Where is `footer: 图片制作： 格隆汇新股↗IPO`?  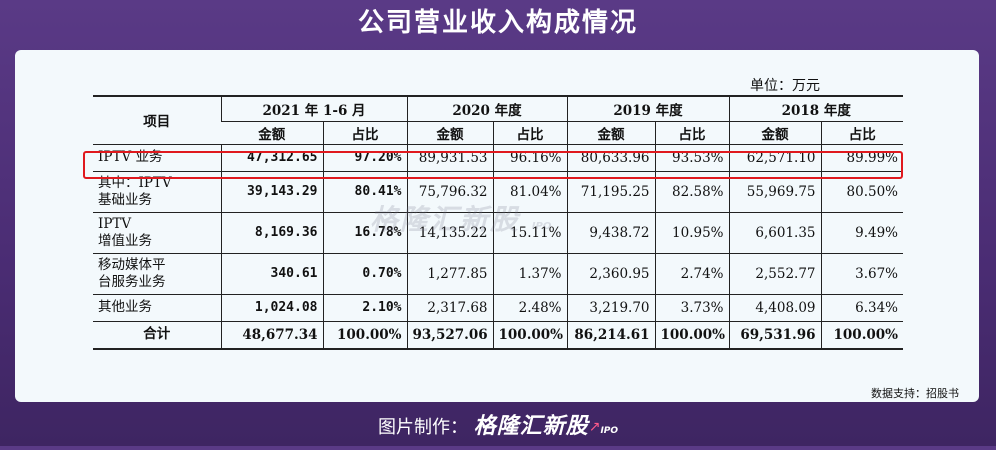 footer: 图片制作： 格隆汇新股↗IPO is located at coordinates (498, 427).